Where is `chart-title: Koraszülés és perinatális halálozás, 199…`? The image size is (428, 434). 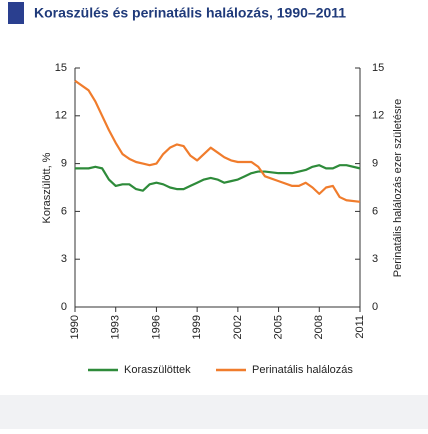
chart-title: Koraszülés és perinatális halálozás, 199… is located at coordinates (190, 13).